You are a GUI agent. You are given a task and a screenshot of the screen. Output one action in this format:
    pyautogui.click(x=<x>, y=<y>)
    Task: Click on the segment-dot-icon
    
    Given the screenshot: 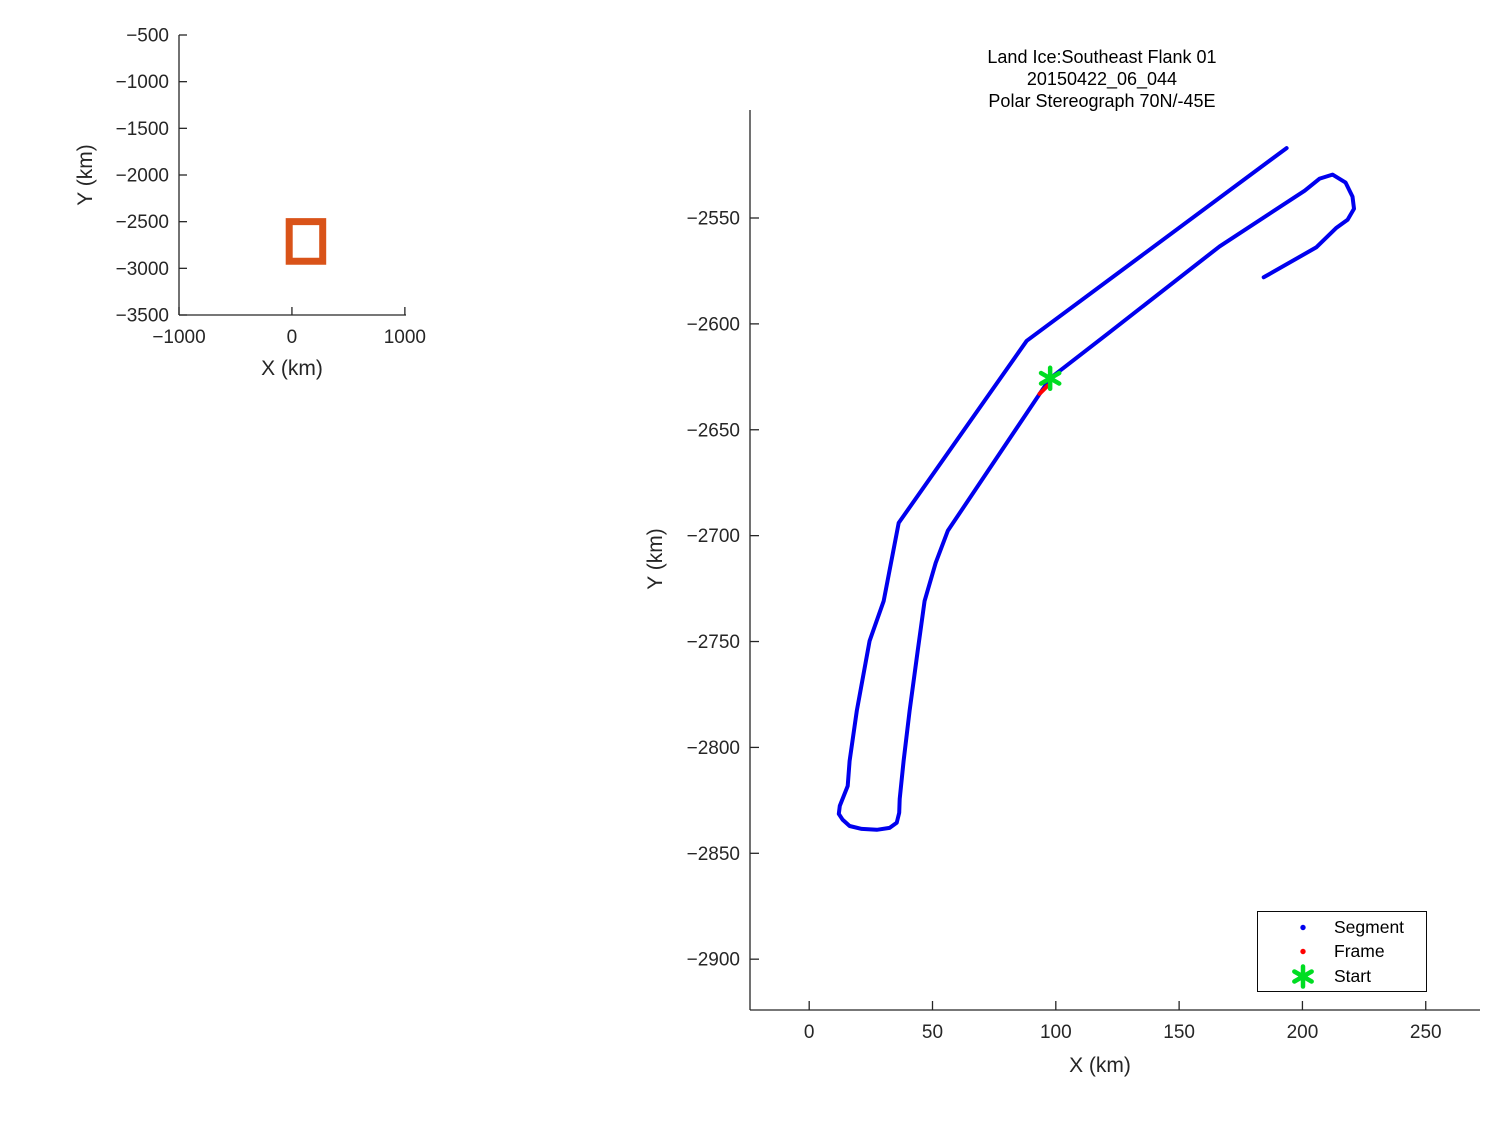 What is the action you would take?
    pyautogui.click(x=1303, y=927)
    